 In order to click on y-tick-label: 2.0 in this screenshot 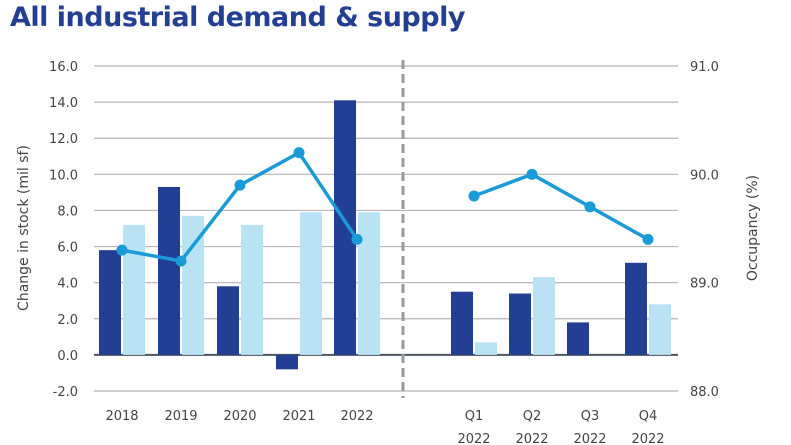, I will do `click(67, 320)`.